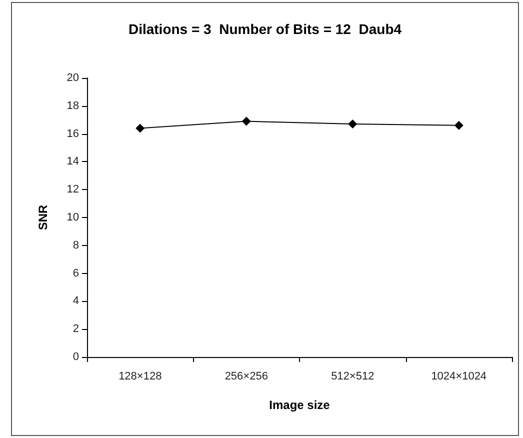 This screenshot has height=438, width=523. Describe the element at coordinates (75, 329) in the screenshot. I see `y-tick-label: 2` at that location.